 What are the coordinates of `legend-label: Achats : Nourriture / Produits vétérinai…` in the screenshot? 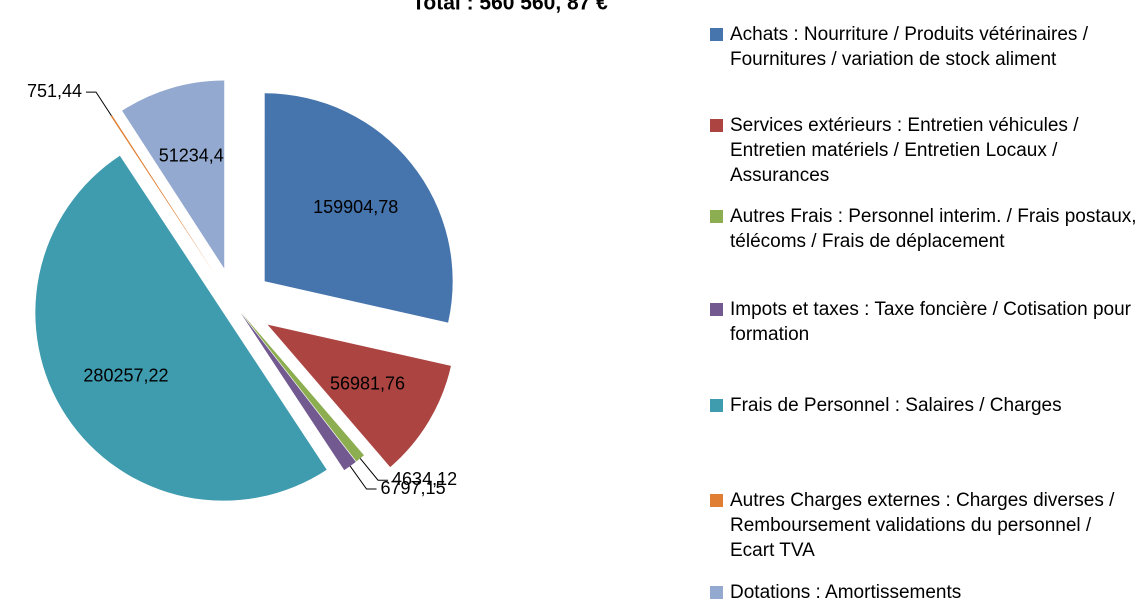 It's located at (909, 47).